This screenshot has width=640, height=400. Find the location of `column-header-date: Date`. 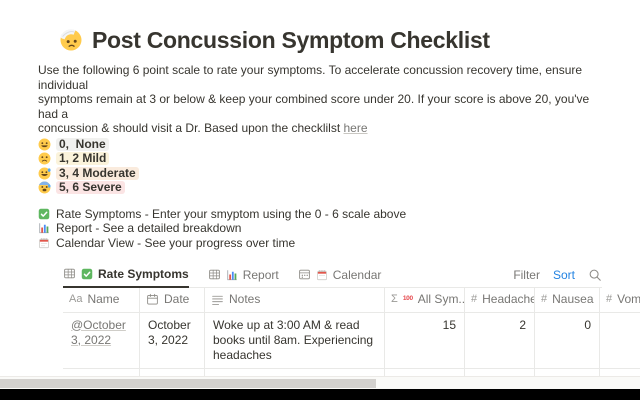

column-header-date: Date is located at coordinates (172, 299).